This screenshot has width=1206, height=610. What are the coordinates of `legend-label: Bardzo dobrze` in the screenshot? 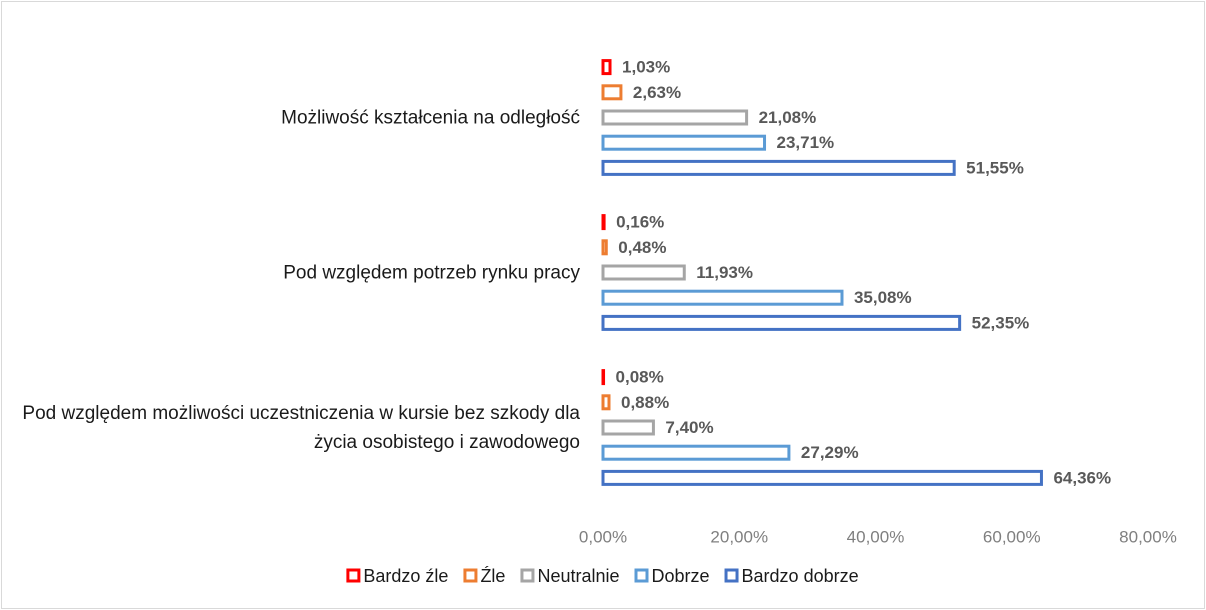 It's located at (800, 576).